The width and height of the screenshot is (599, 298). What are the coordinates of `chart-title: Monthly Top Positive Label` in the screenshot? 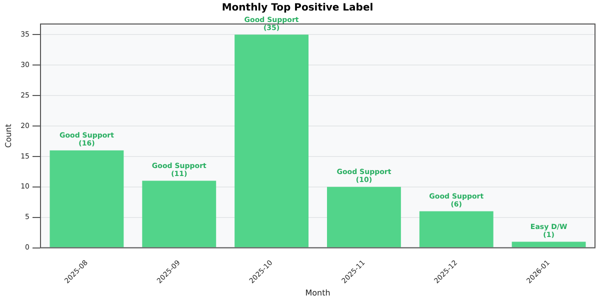 It's located at (298, 8).